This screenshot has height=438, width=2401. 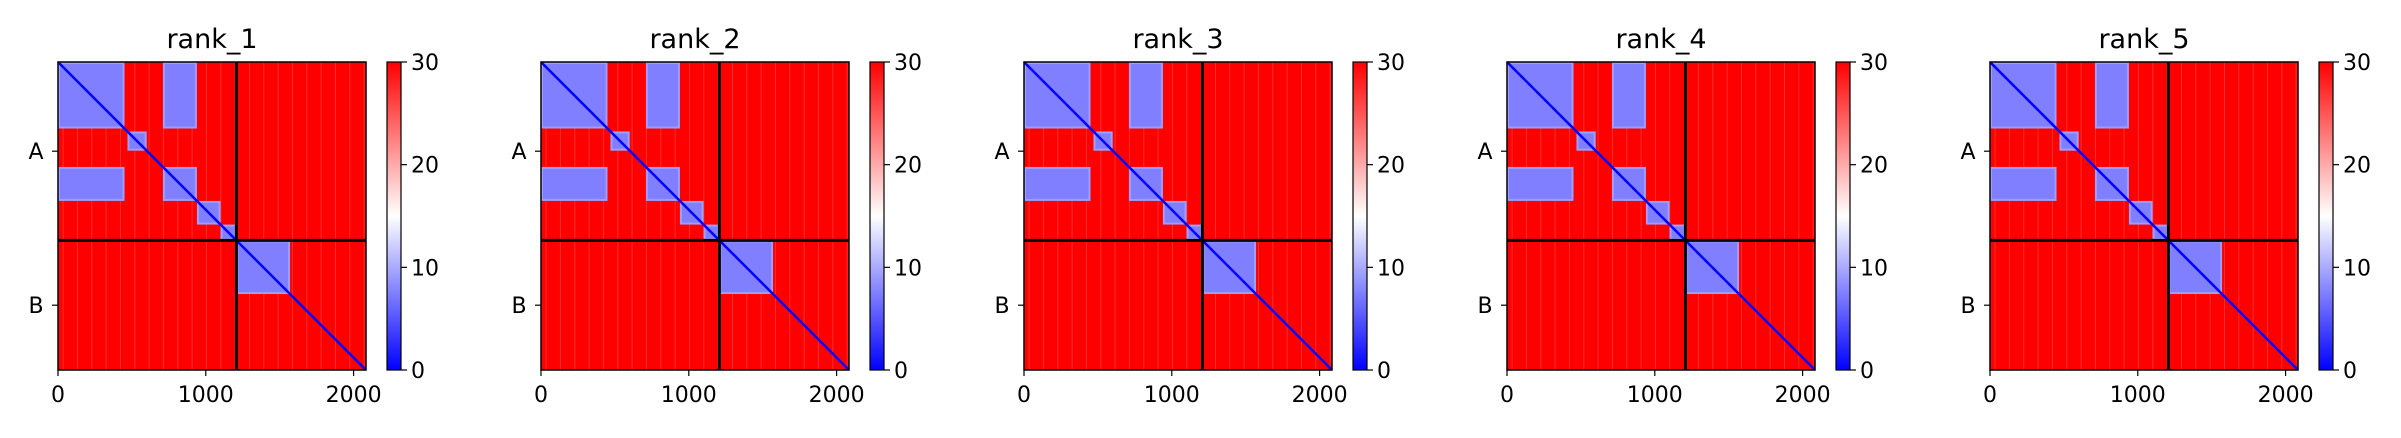 What do you see at coordinates (1391, 268) in the screenshot?
I see `colorbar-tick-label: 10` at bounding box center [1391, 268].